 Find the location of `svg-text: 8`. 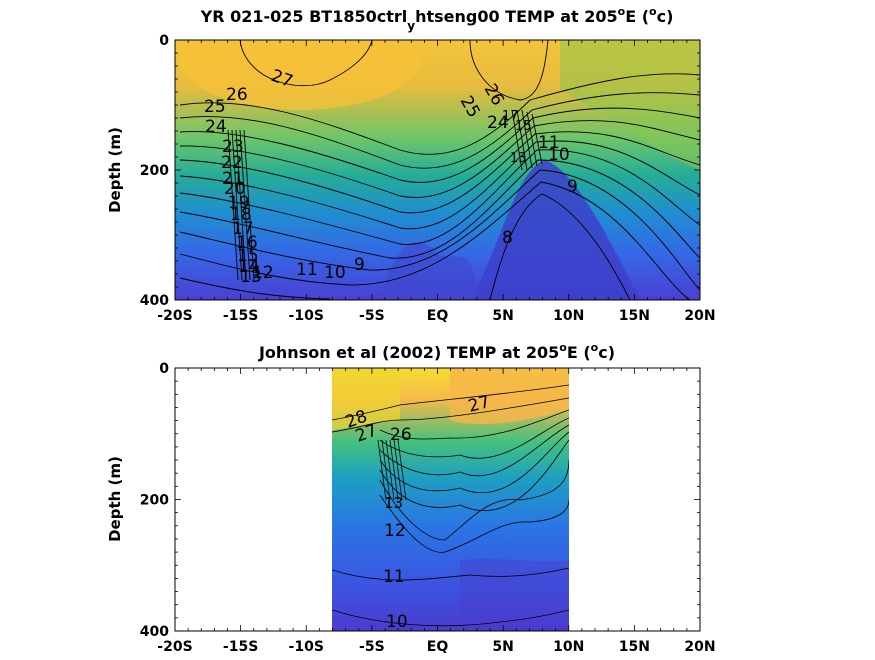

svg-text: 8 is located at coordinates (507, 238).